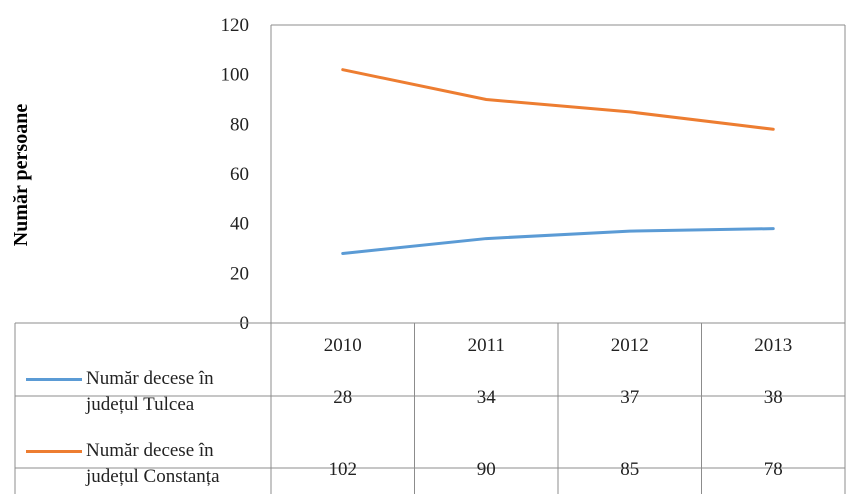 The image size is (853, 494). What do you see at coordinates (630, 345) in the screenshot?
I see `x-tick-label: 2012` at bounding box center [630, 345].